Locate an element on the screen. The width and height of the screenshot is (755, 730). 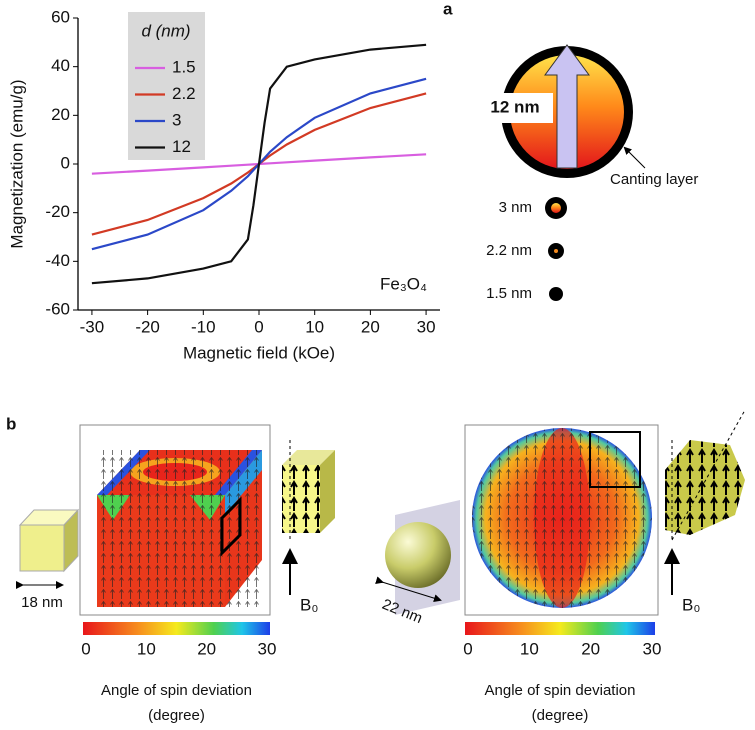
legend-label: 12 is located at coordinates (181, 146).